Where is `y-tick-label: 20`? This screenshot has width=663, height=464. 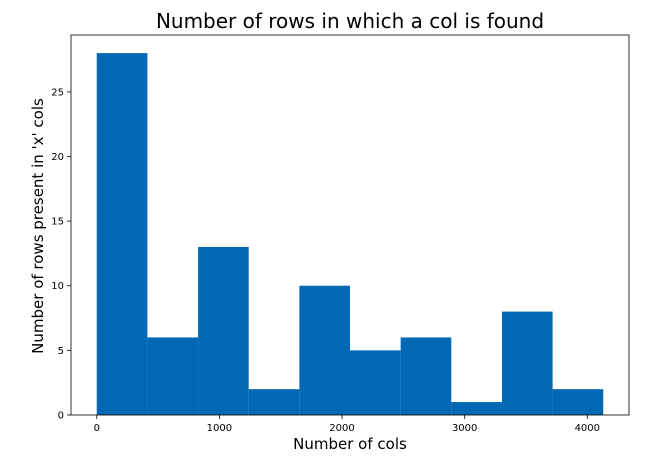
y-tick-label: 20 is located at coordinates (57, 157).